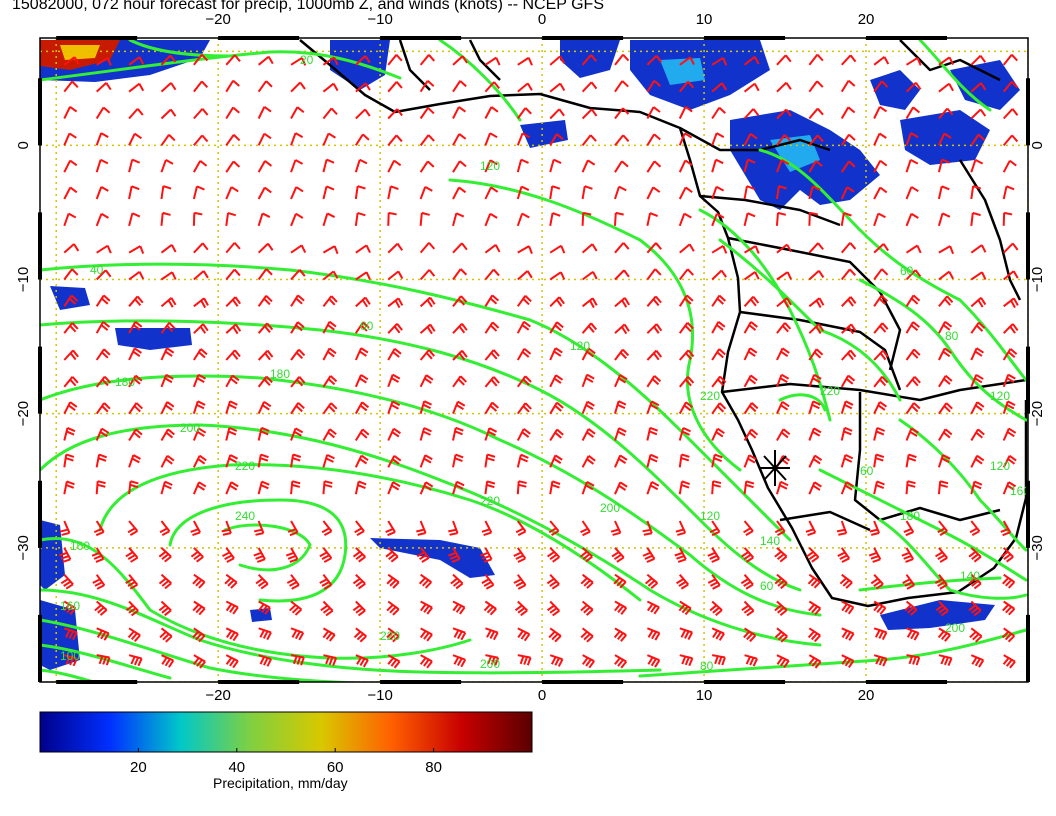 Image resolution: width=1056 pixels, height=816 pixels. I want to click on colorbar-ticks: 20 40 60 80, so click(286, 762).